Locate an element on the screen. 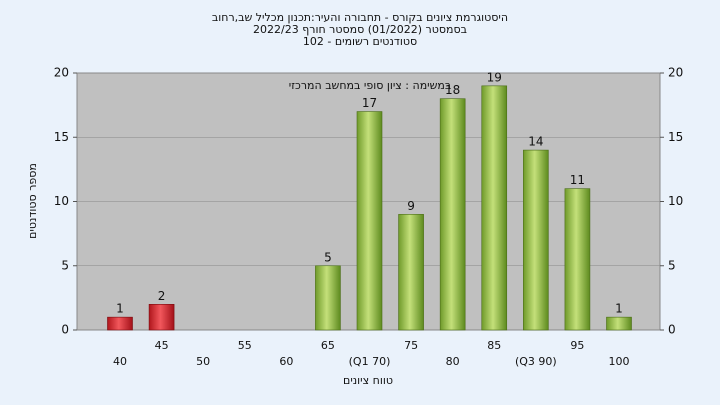 The width and height of the screenshot is (720, 405). x-tick-label: 80 is located at coordinates (453, 361).